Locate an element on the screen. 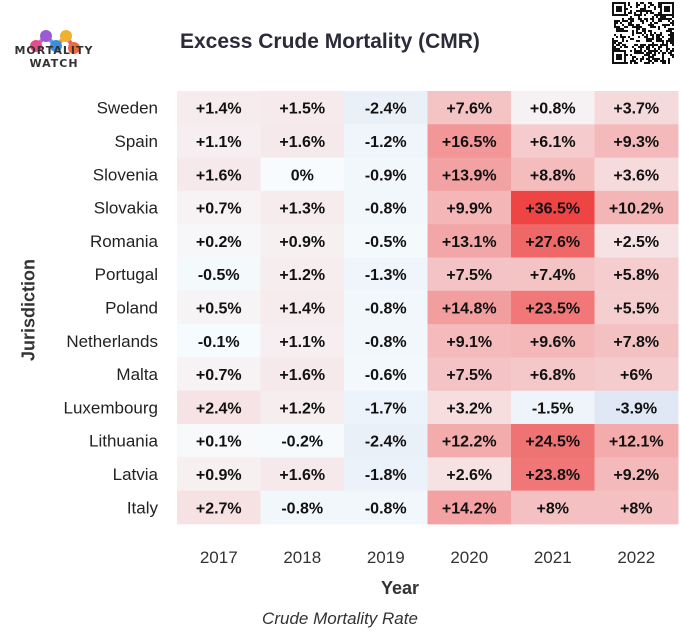  column-label: 2021 is located at coordinates (553, 557).